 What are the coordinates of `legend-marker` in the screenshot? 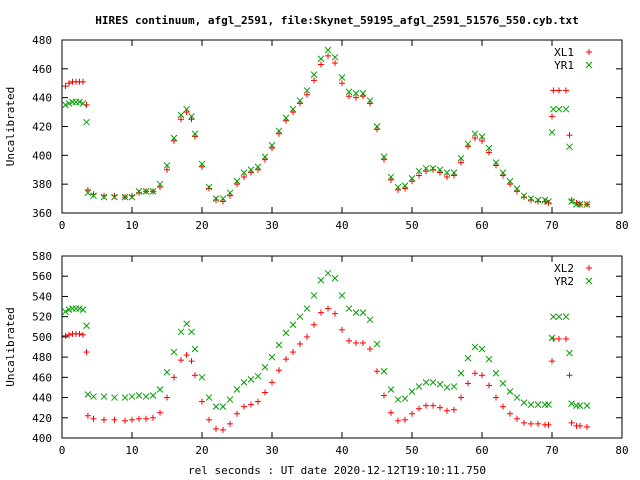 It's located at (589, 281).